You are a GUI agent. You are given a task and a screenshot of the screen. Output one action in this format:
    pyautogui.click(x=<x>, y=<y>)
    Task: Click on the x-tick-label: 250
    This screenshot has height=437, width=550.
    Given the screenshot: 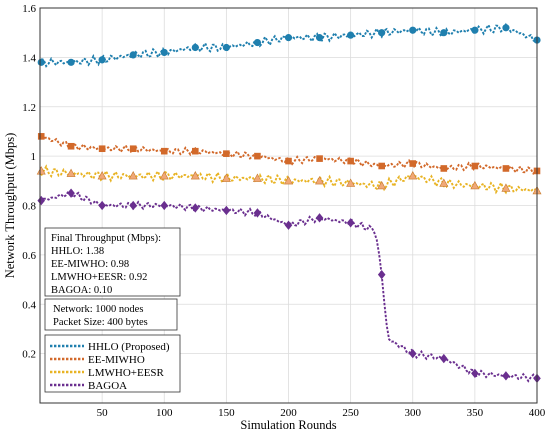 What is the action you would take?
    pyautogui.click(x=350, y=413)
    